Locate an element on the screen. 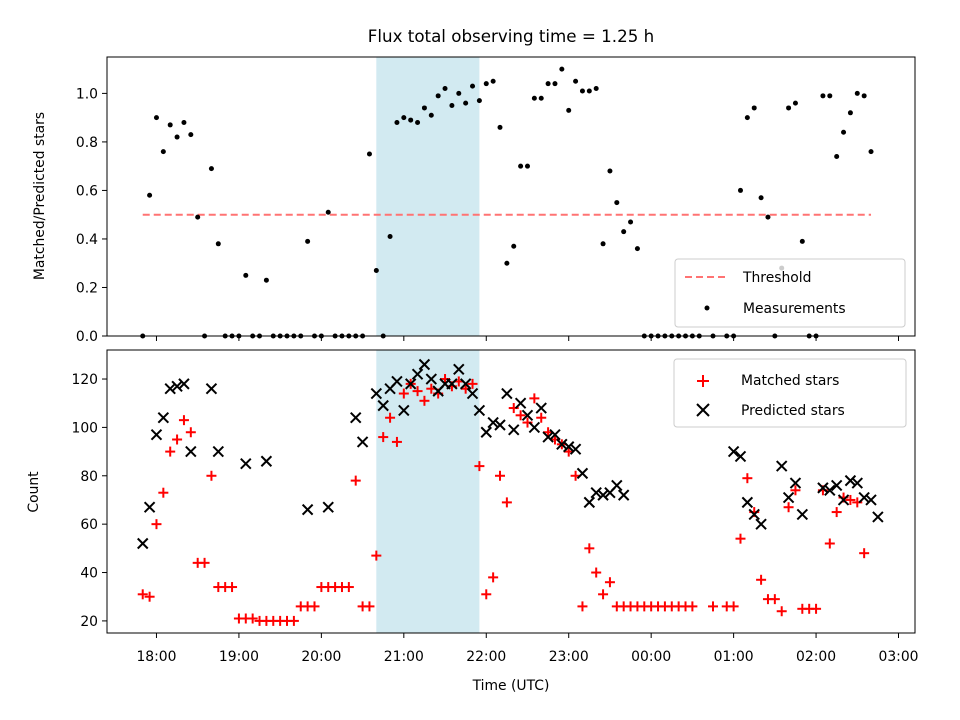 This screenshot has width=960, height=720. top-highlight-span is located at coordinates (428, 196).